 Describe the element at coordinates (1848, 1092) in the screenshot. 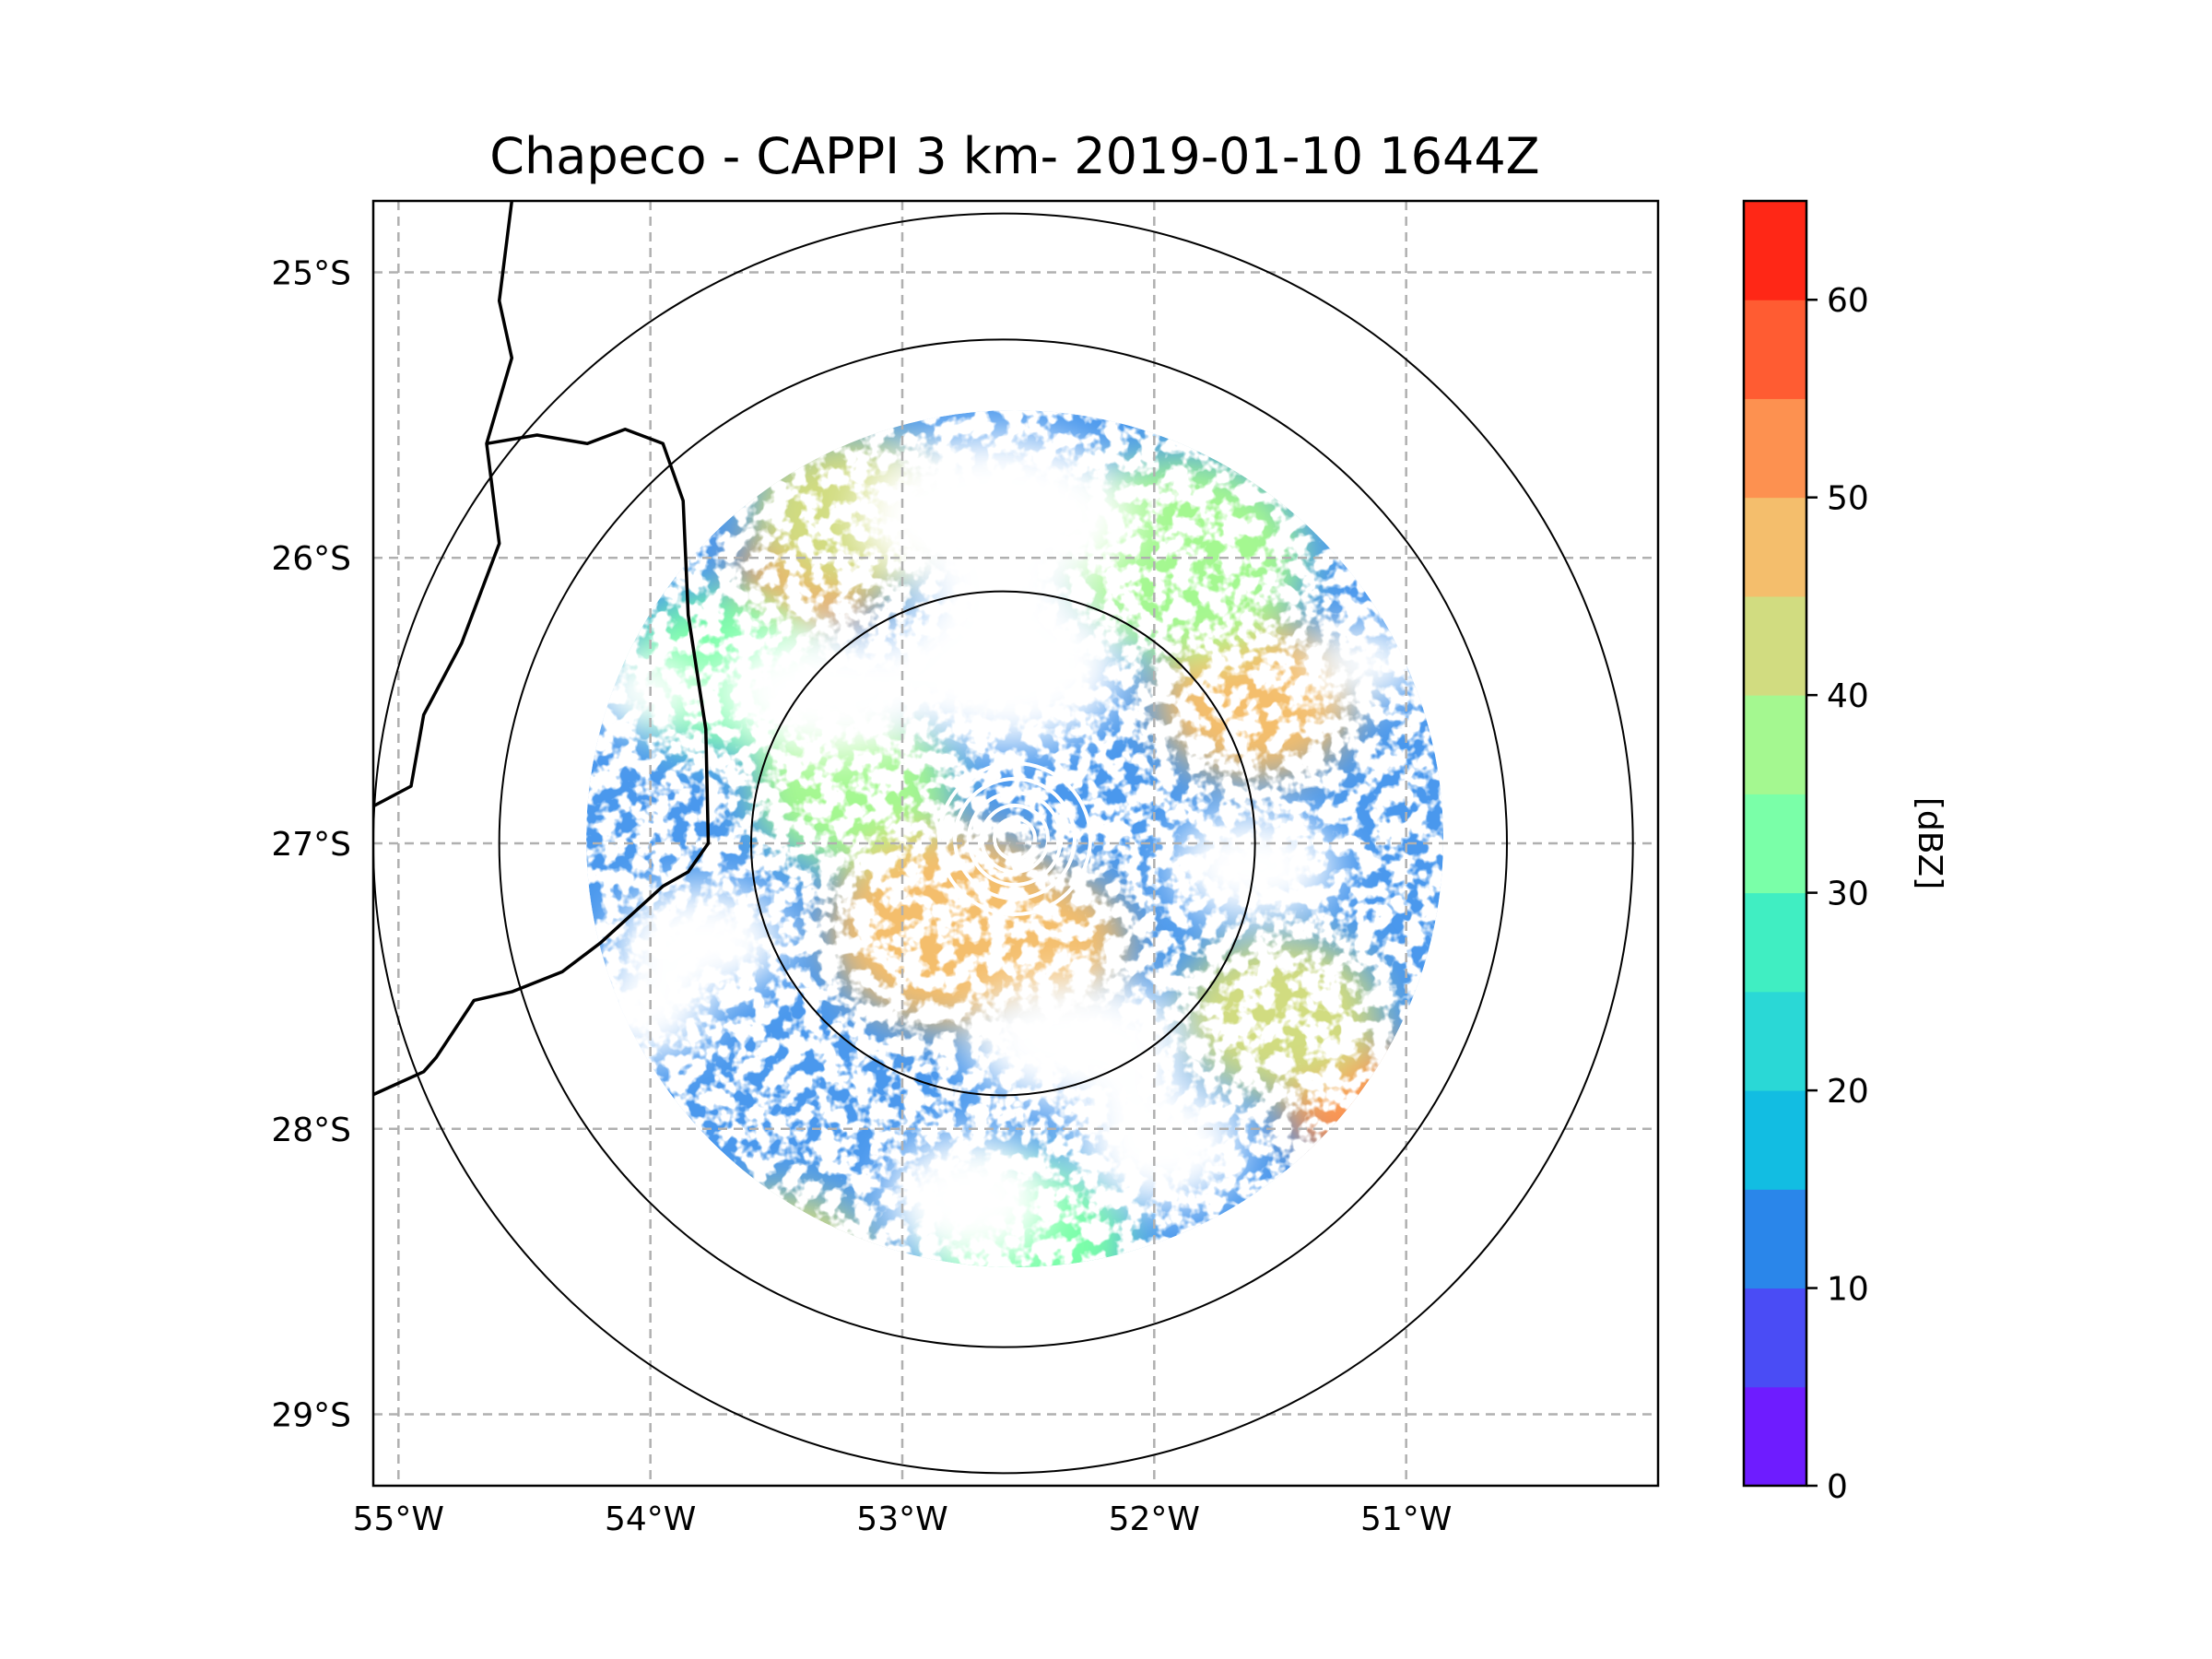

I see `colorbar-tick-label: 20` at that location.